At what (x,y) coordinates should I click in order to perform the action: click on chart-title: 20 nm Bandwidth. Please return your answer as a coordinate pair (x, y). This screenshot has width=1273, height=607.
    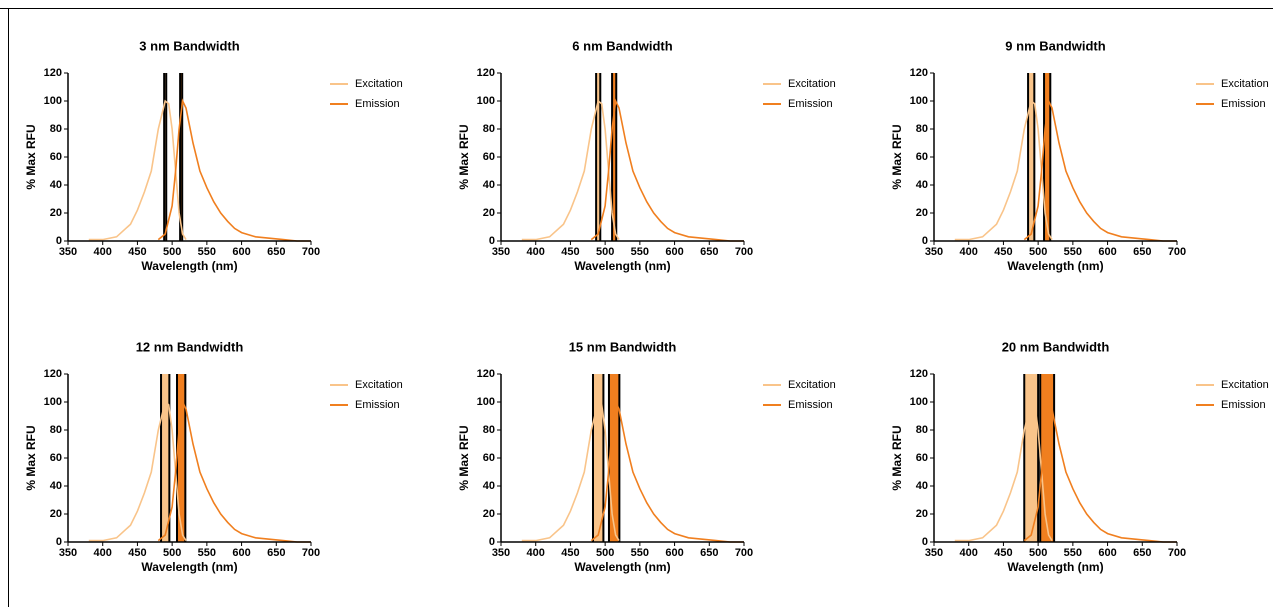
    Looking at the image, I should click on (1056, 346).